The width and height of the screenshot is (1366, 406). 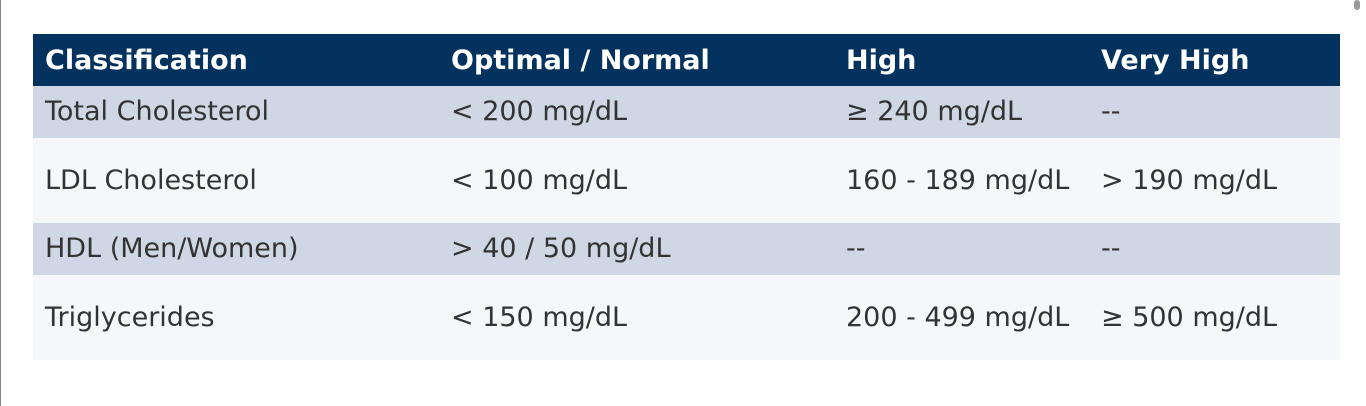 What do you see at coordinates (961, 112) in the screenshot?
I see `table-cell: ≥ 240 mg/dL` at bounding box center [961, 112].